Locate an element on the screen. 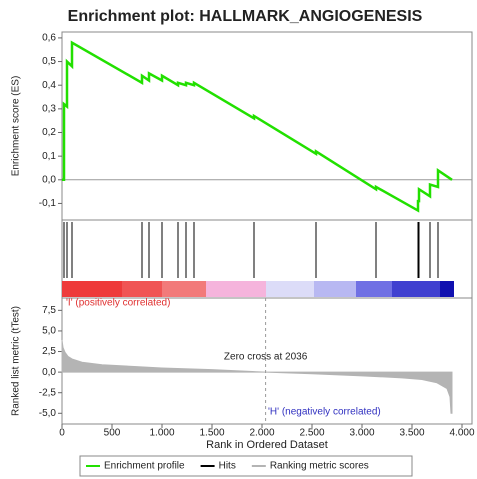  y-tick-label: 7,5 is located at coordinates (49, 310).